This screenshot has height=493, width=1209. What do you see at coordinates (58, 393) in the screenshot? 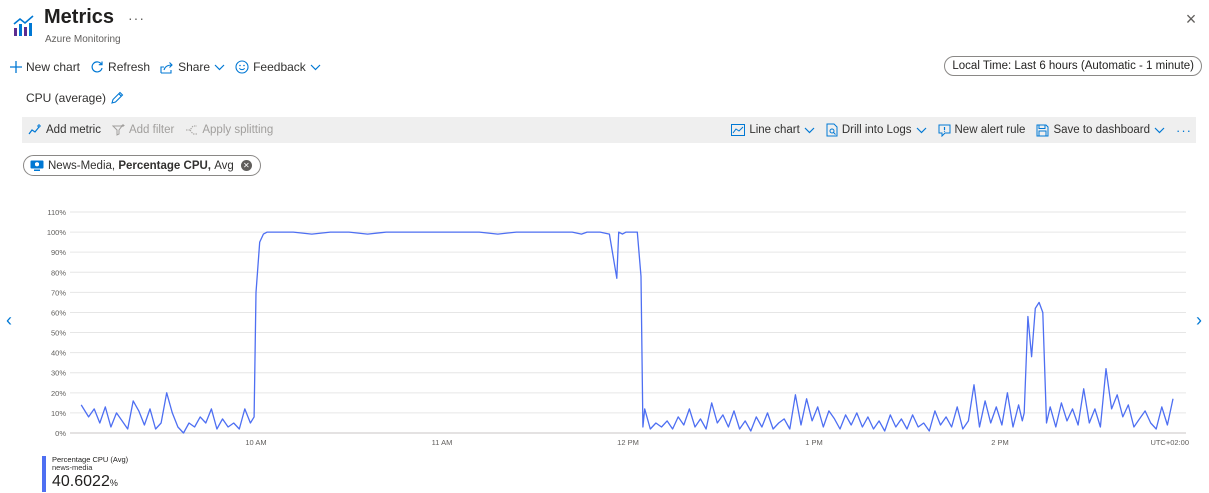
I see `y-tick-label: 20%` at bounding box center [58, 393].